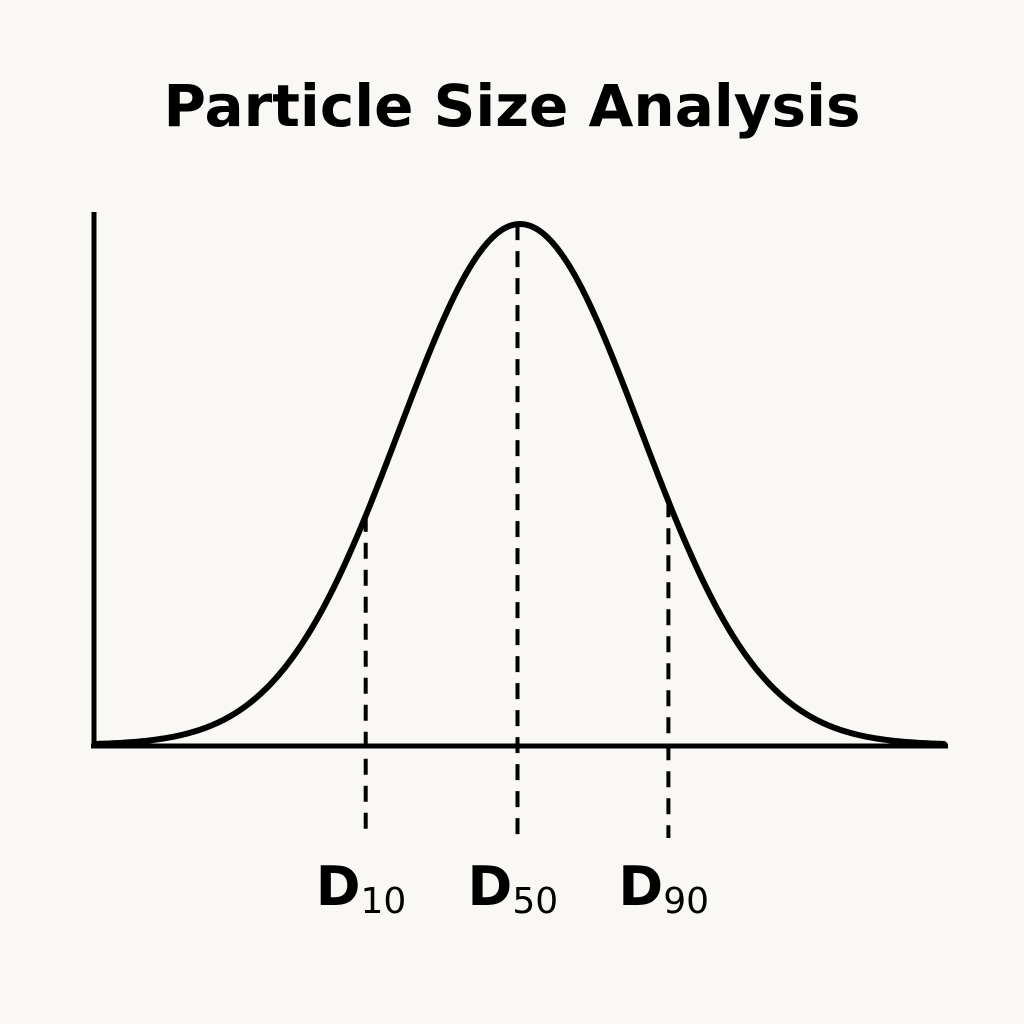  I want to click on marker-label-subscript: 50, so click(535, 901).